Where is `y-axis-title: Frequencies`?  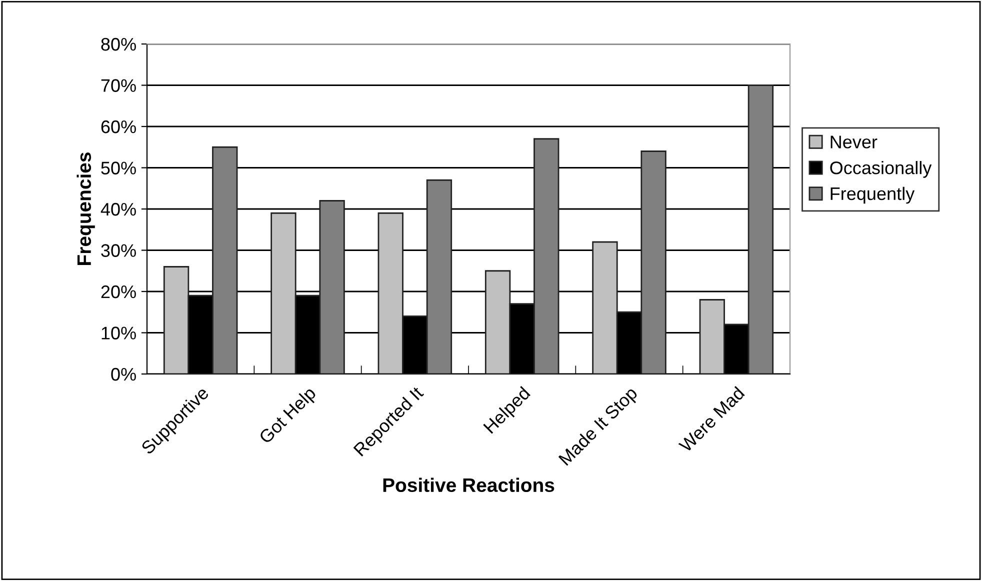
y-axis-title: Frequencies is located at coordinates (85, 208).